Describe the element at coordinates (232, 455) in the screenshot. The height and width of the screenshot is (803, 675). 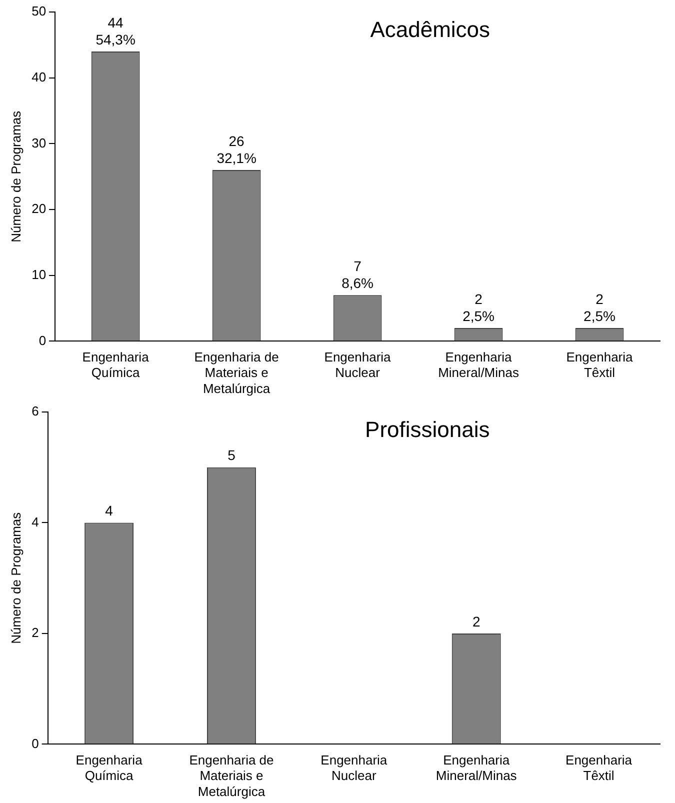
I see `data-label: 5` at that location.